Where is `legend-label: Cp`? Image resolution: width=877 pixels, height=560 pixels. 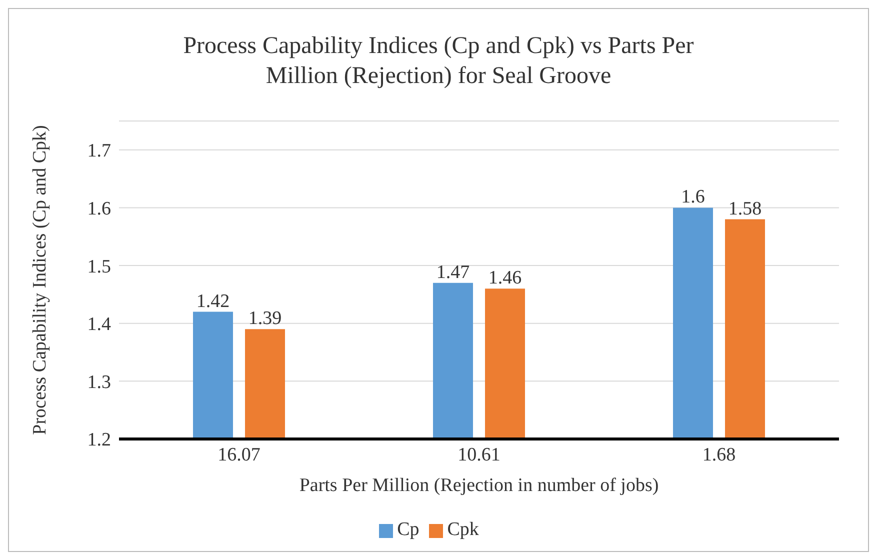
legend-label: Cp is located at coordinates (408, 529).